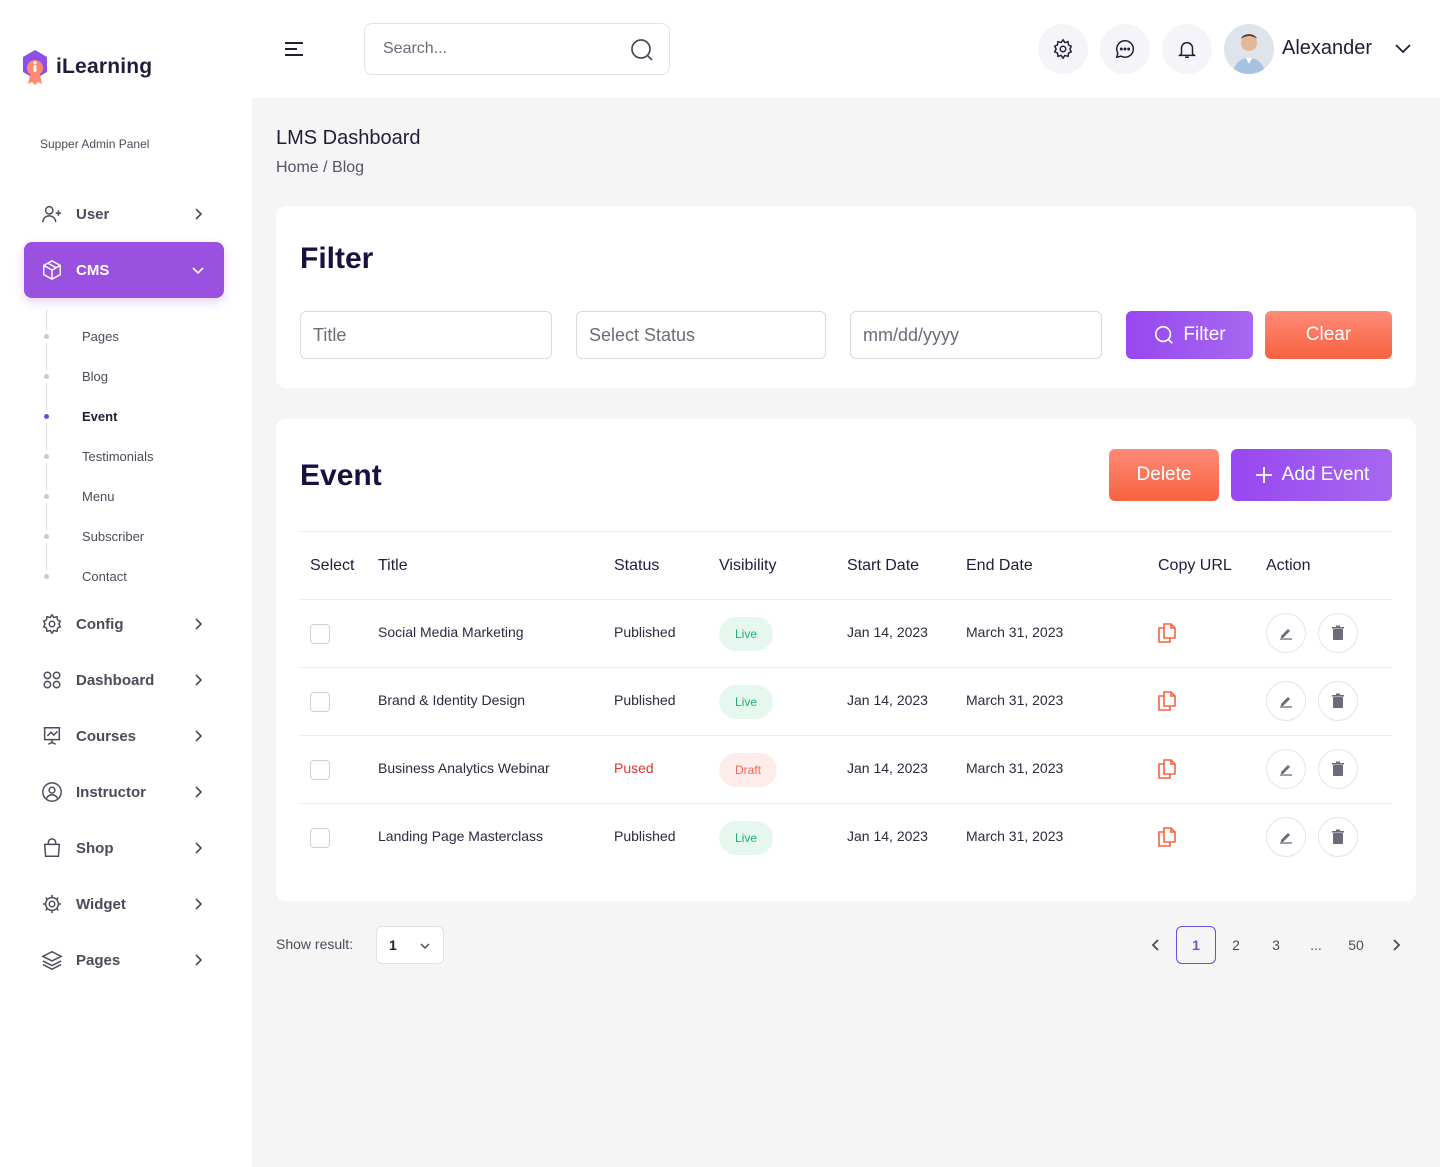 This screenshot has height=1167, width=1440. I want to click on column-header-visibility: Visibility, so click(748, 565).